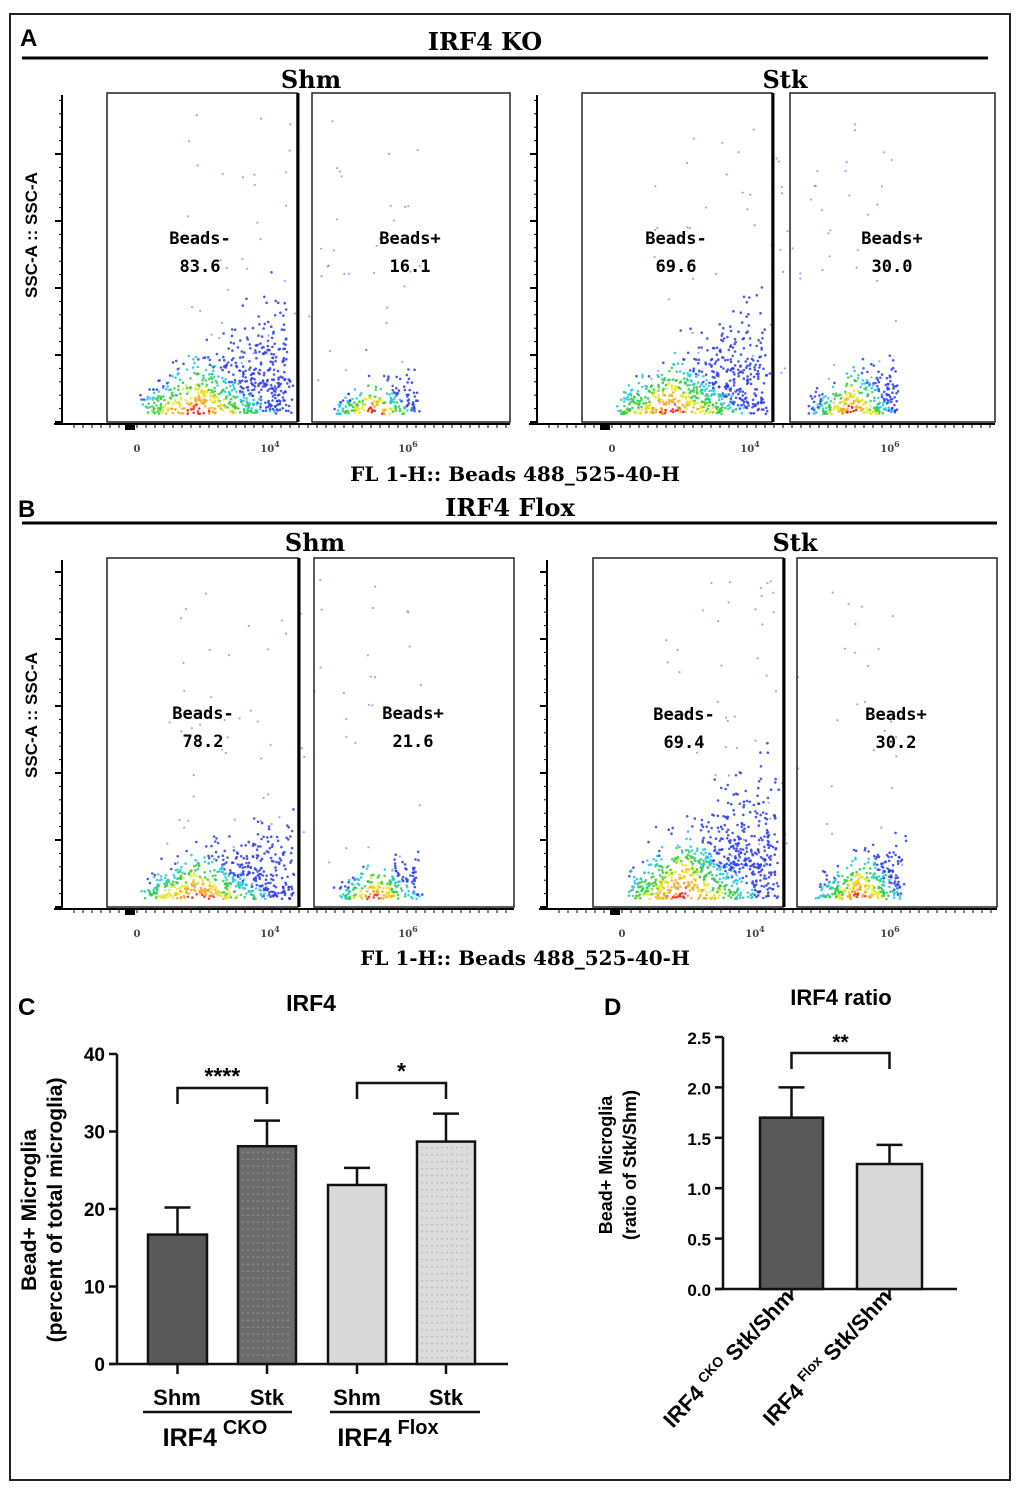 The height and width of the screenshot is (1489, 1020). I want to click on y-tick-label: 1.0, so click(699, 1189).